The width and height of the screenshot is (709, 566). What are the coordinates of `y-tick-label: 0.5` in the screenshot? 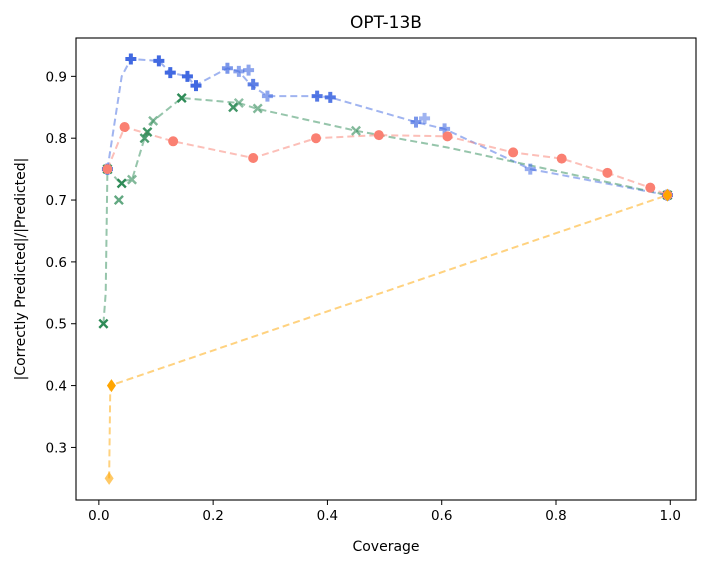 It's located at (56, 325).